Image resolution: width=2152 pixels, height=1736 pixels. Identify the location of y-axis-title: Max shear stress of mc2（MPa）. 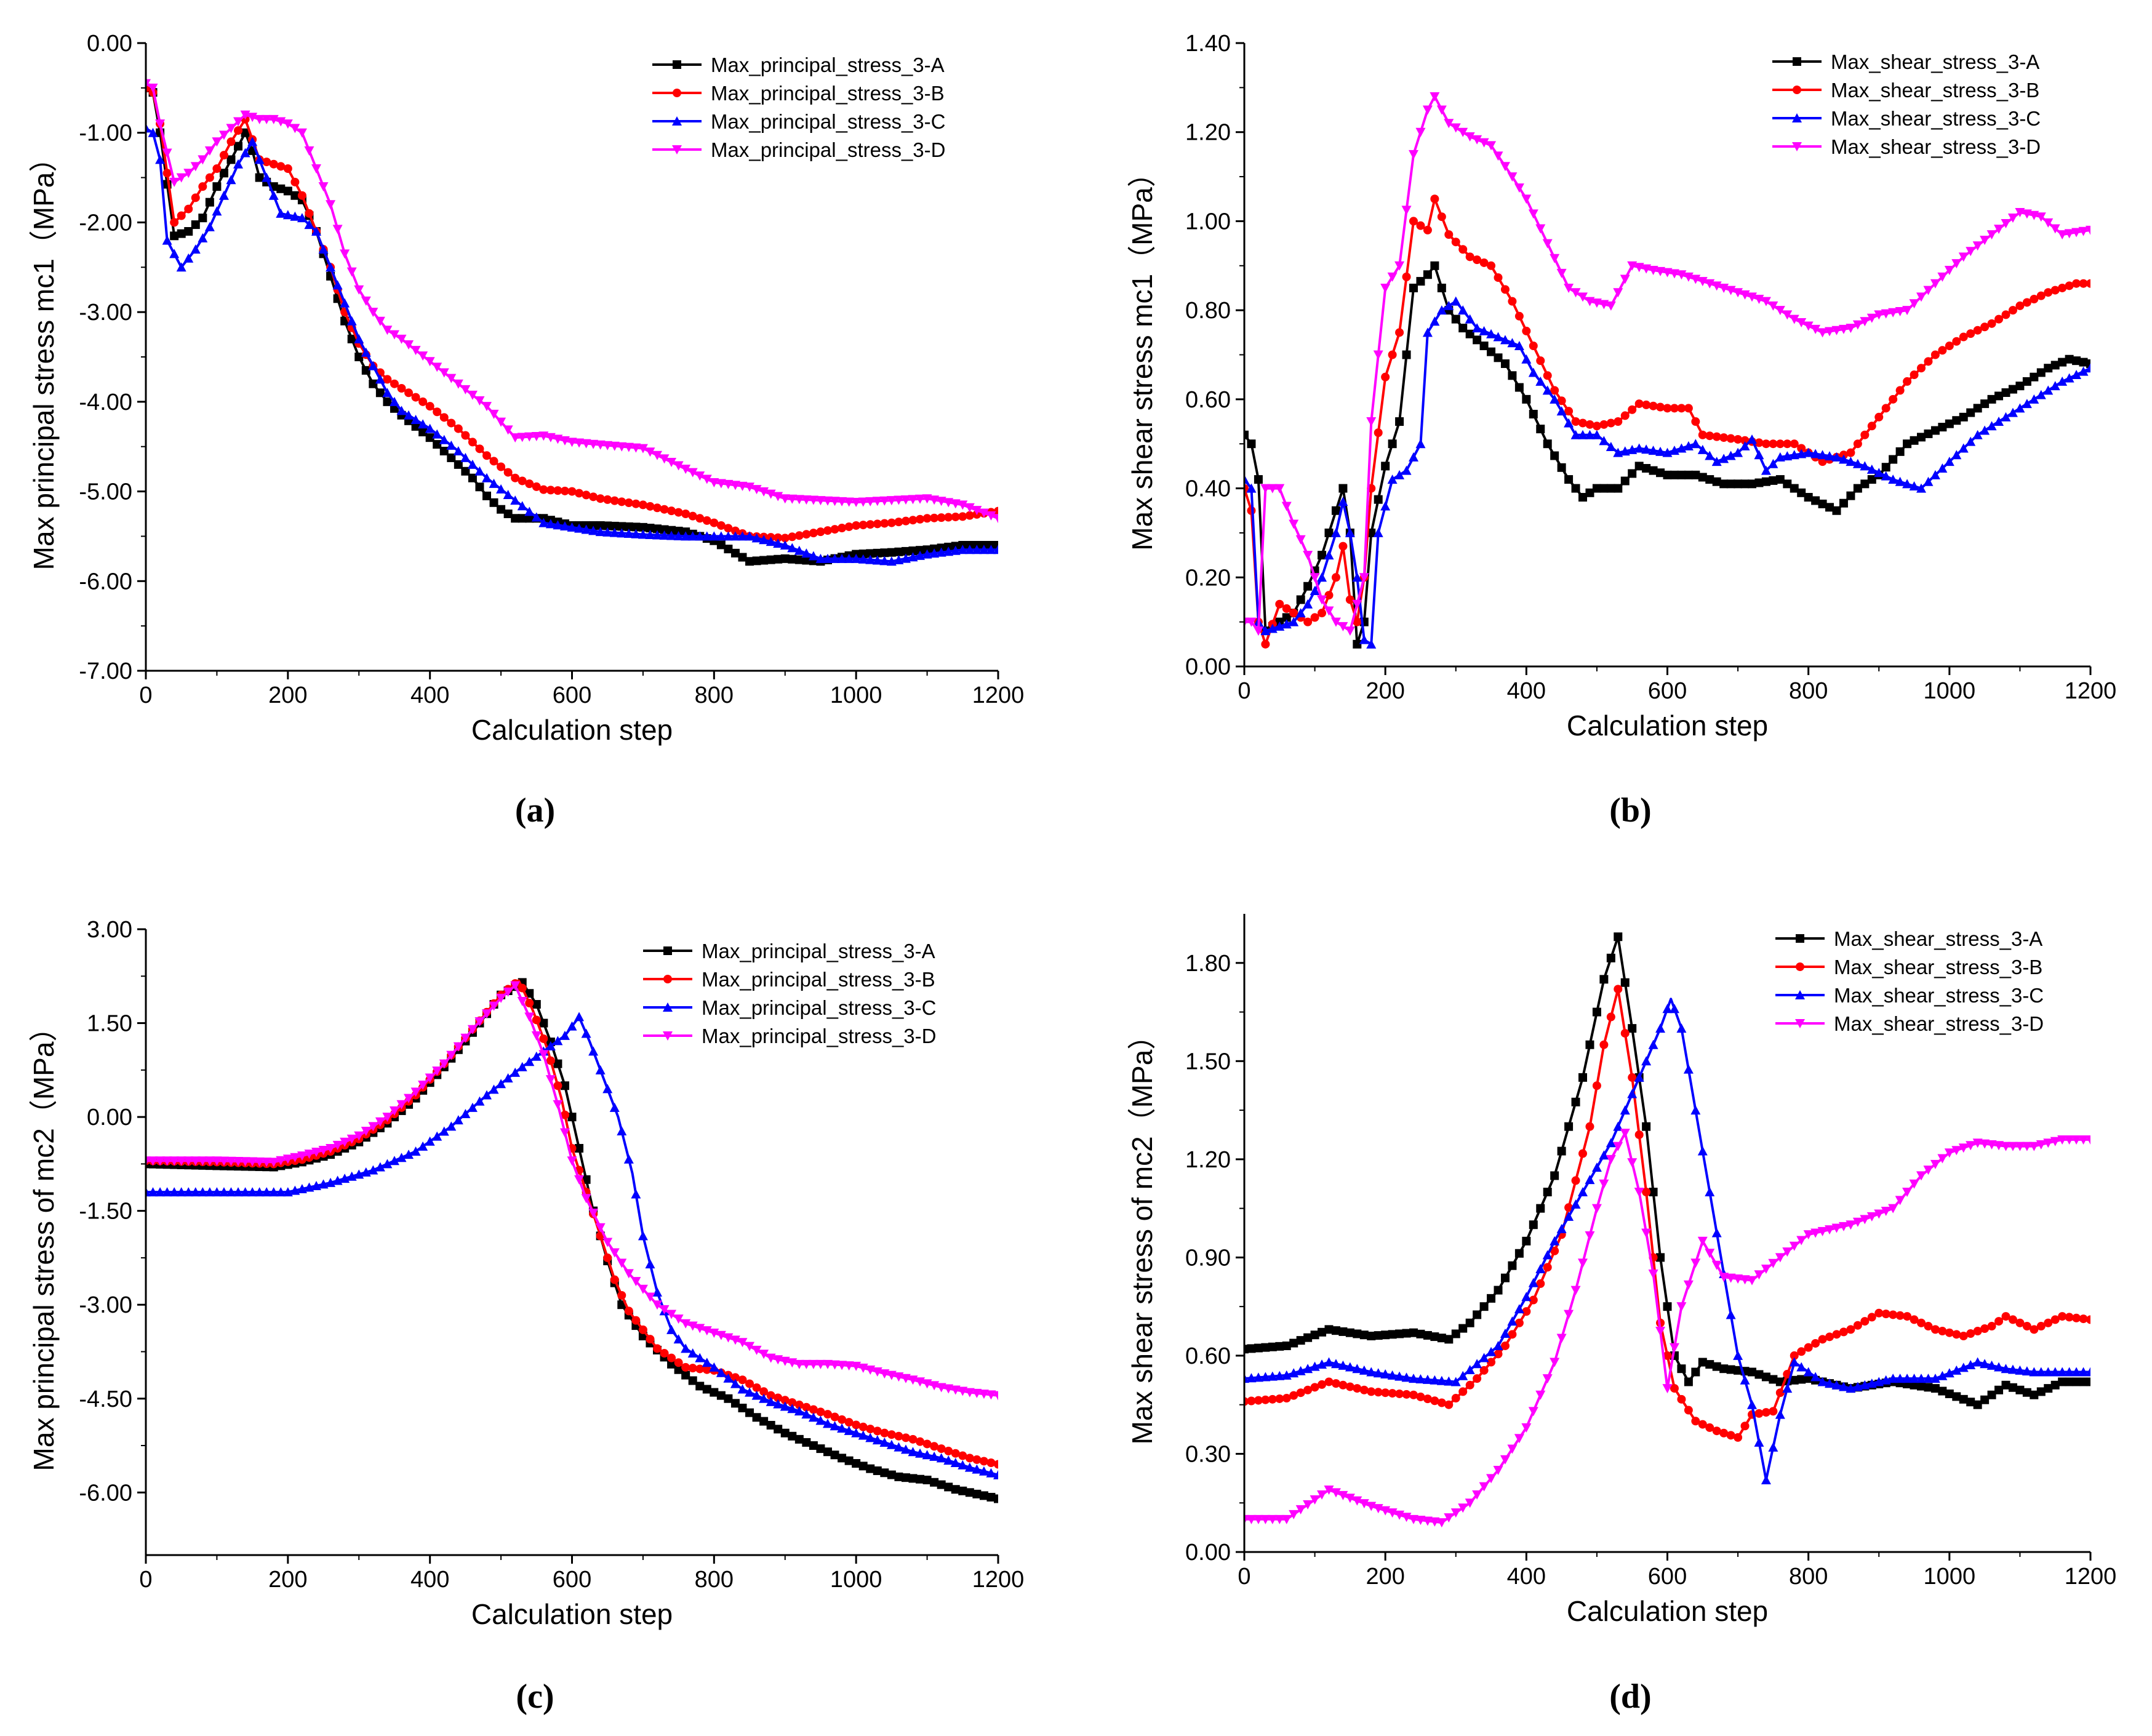
(1142, 1233).